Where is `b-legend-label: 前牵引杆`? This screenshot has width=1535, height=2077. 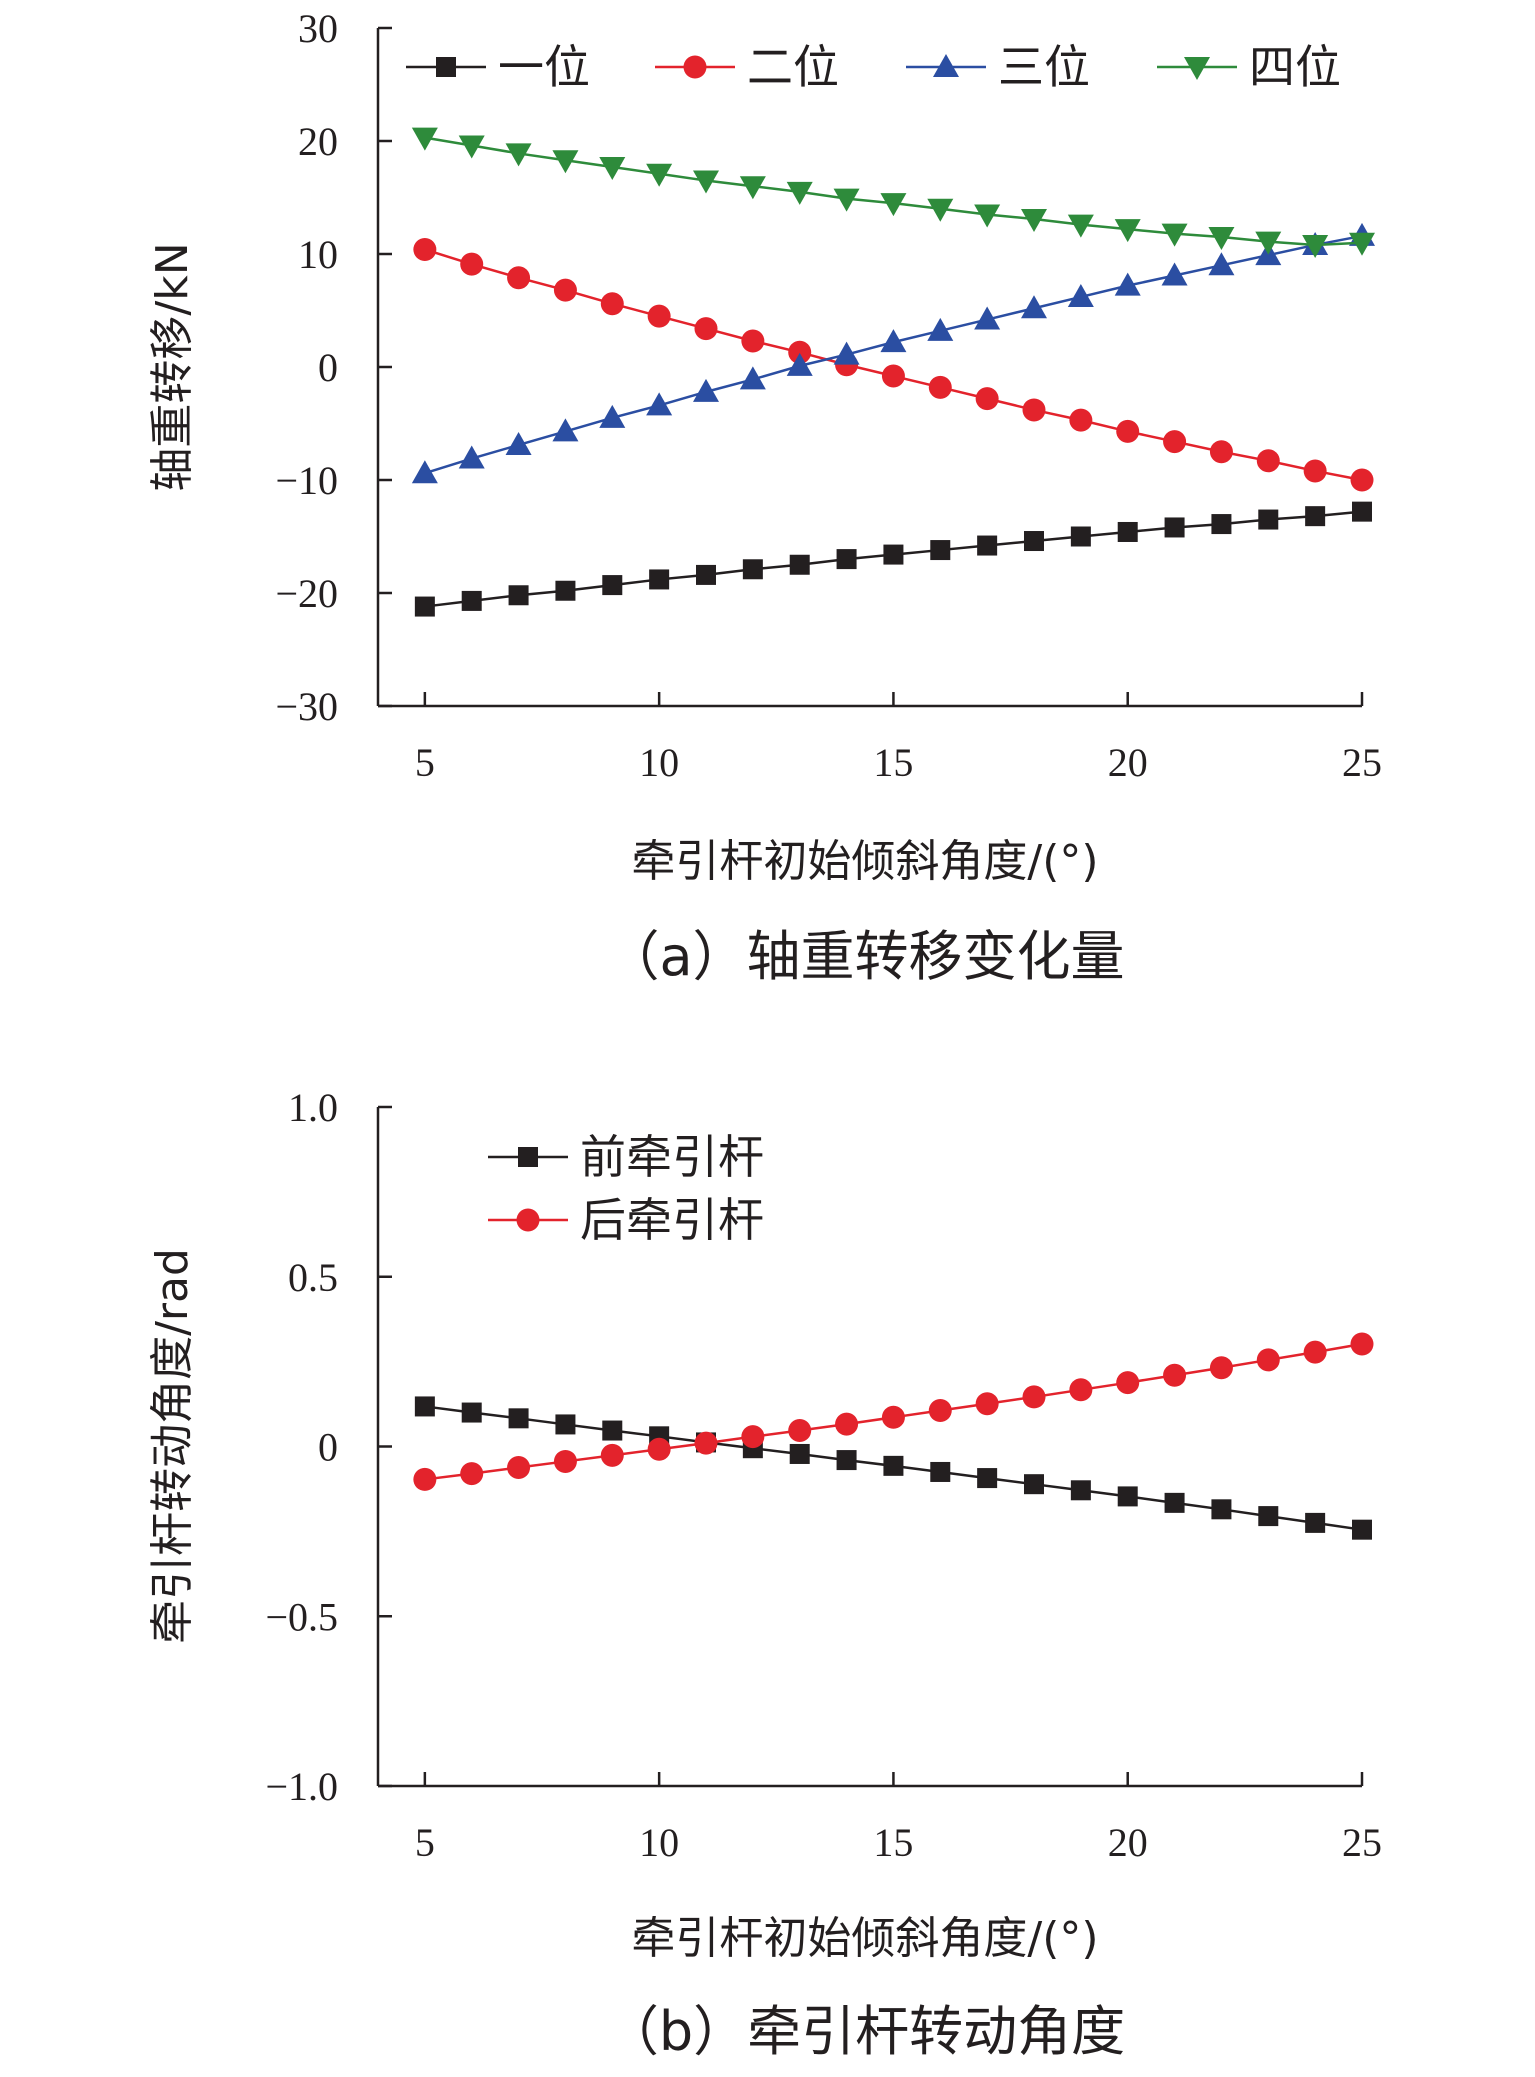
b-legend-label: 前牵引杆 is located at coordinates (672, 1157).